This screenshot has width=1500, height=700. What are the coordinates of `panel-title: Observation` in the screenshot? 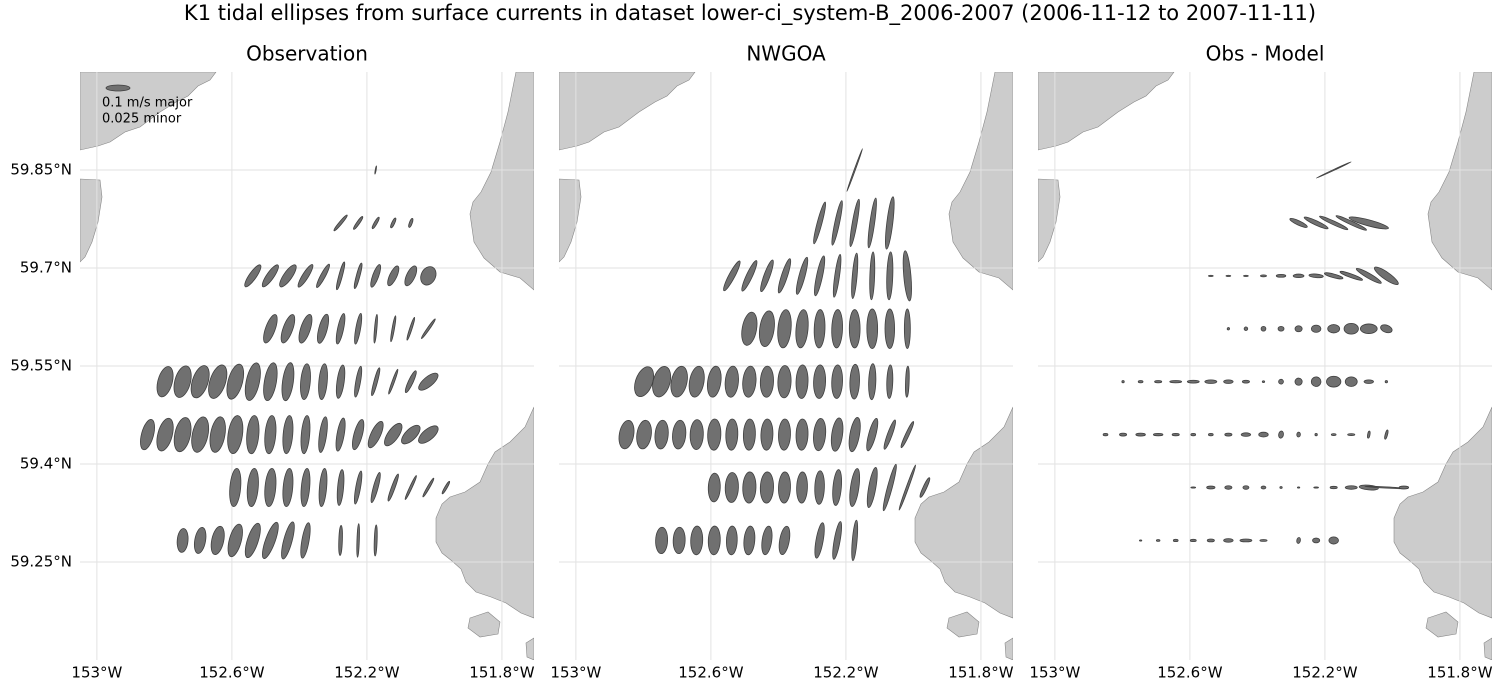 It's located at (307, 54).